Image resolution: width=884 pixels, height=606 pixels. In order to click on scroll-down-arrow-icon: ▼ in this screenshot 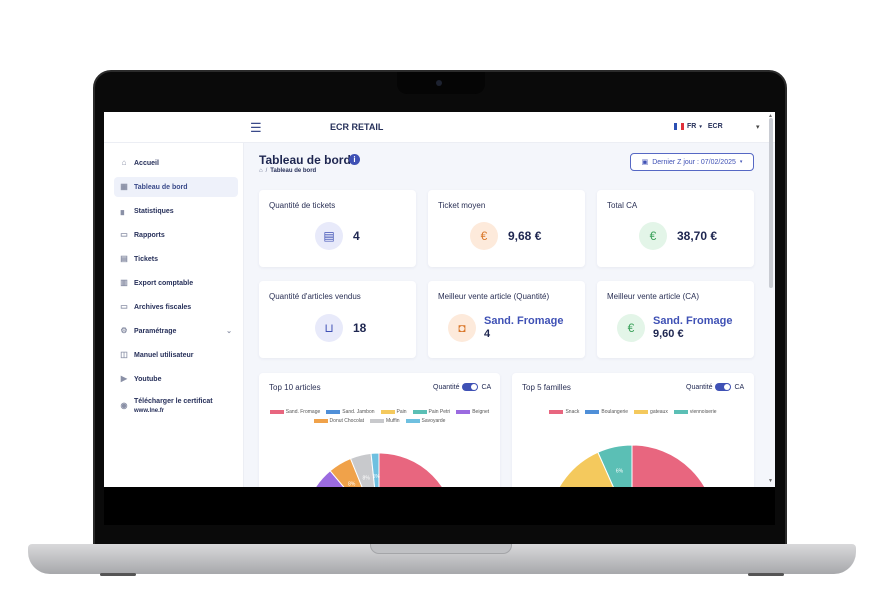, I will do `click(770, 481)`.